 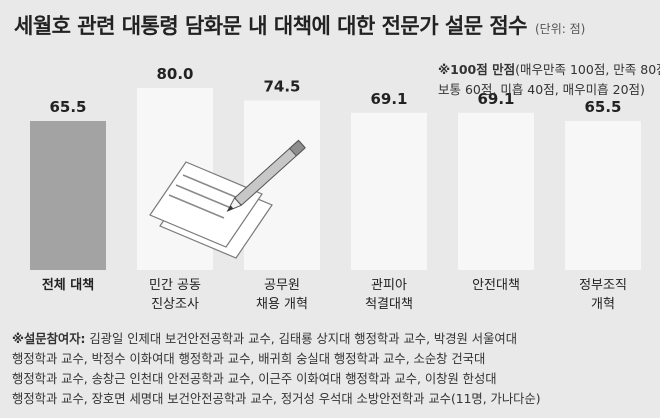 I want to click on pen, so click(x=266, y=176).